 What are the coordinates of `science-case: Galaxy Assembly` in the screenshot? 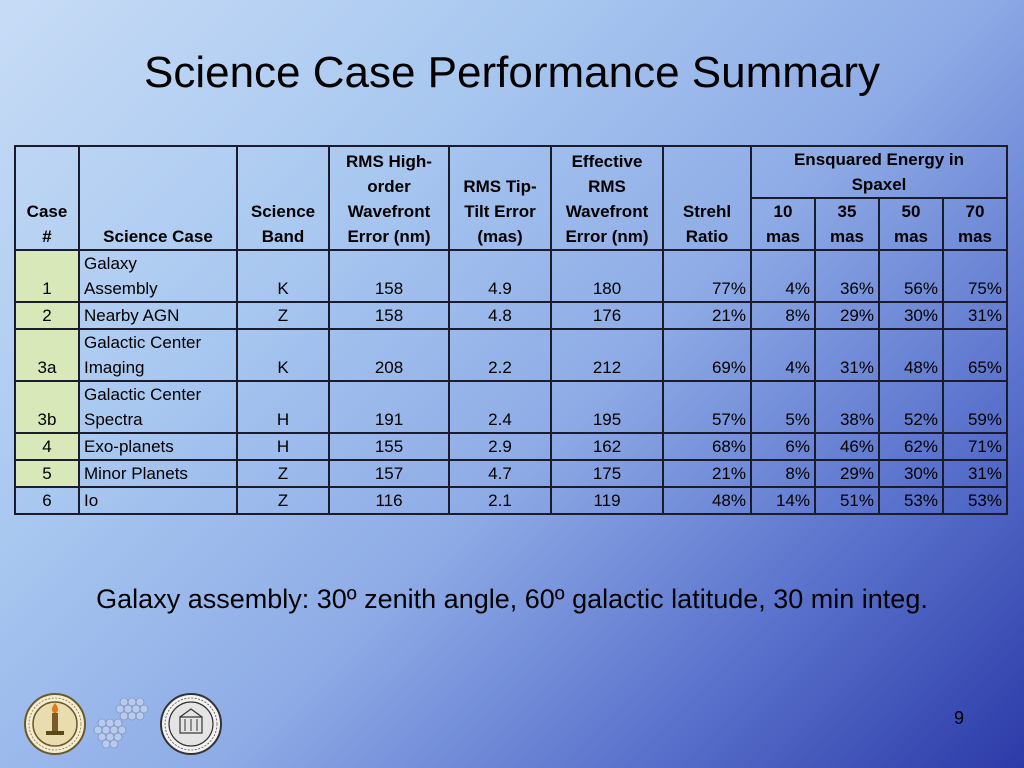 It's located at (158, 276).